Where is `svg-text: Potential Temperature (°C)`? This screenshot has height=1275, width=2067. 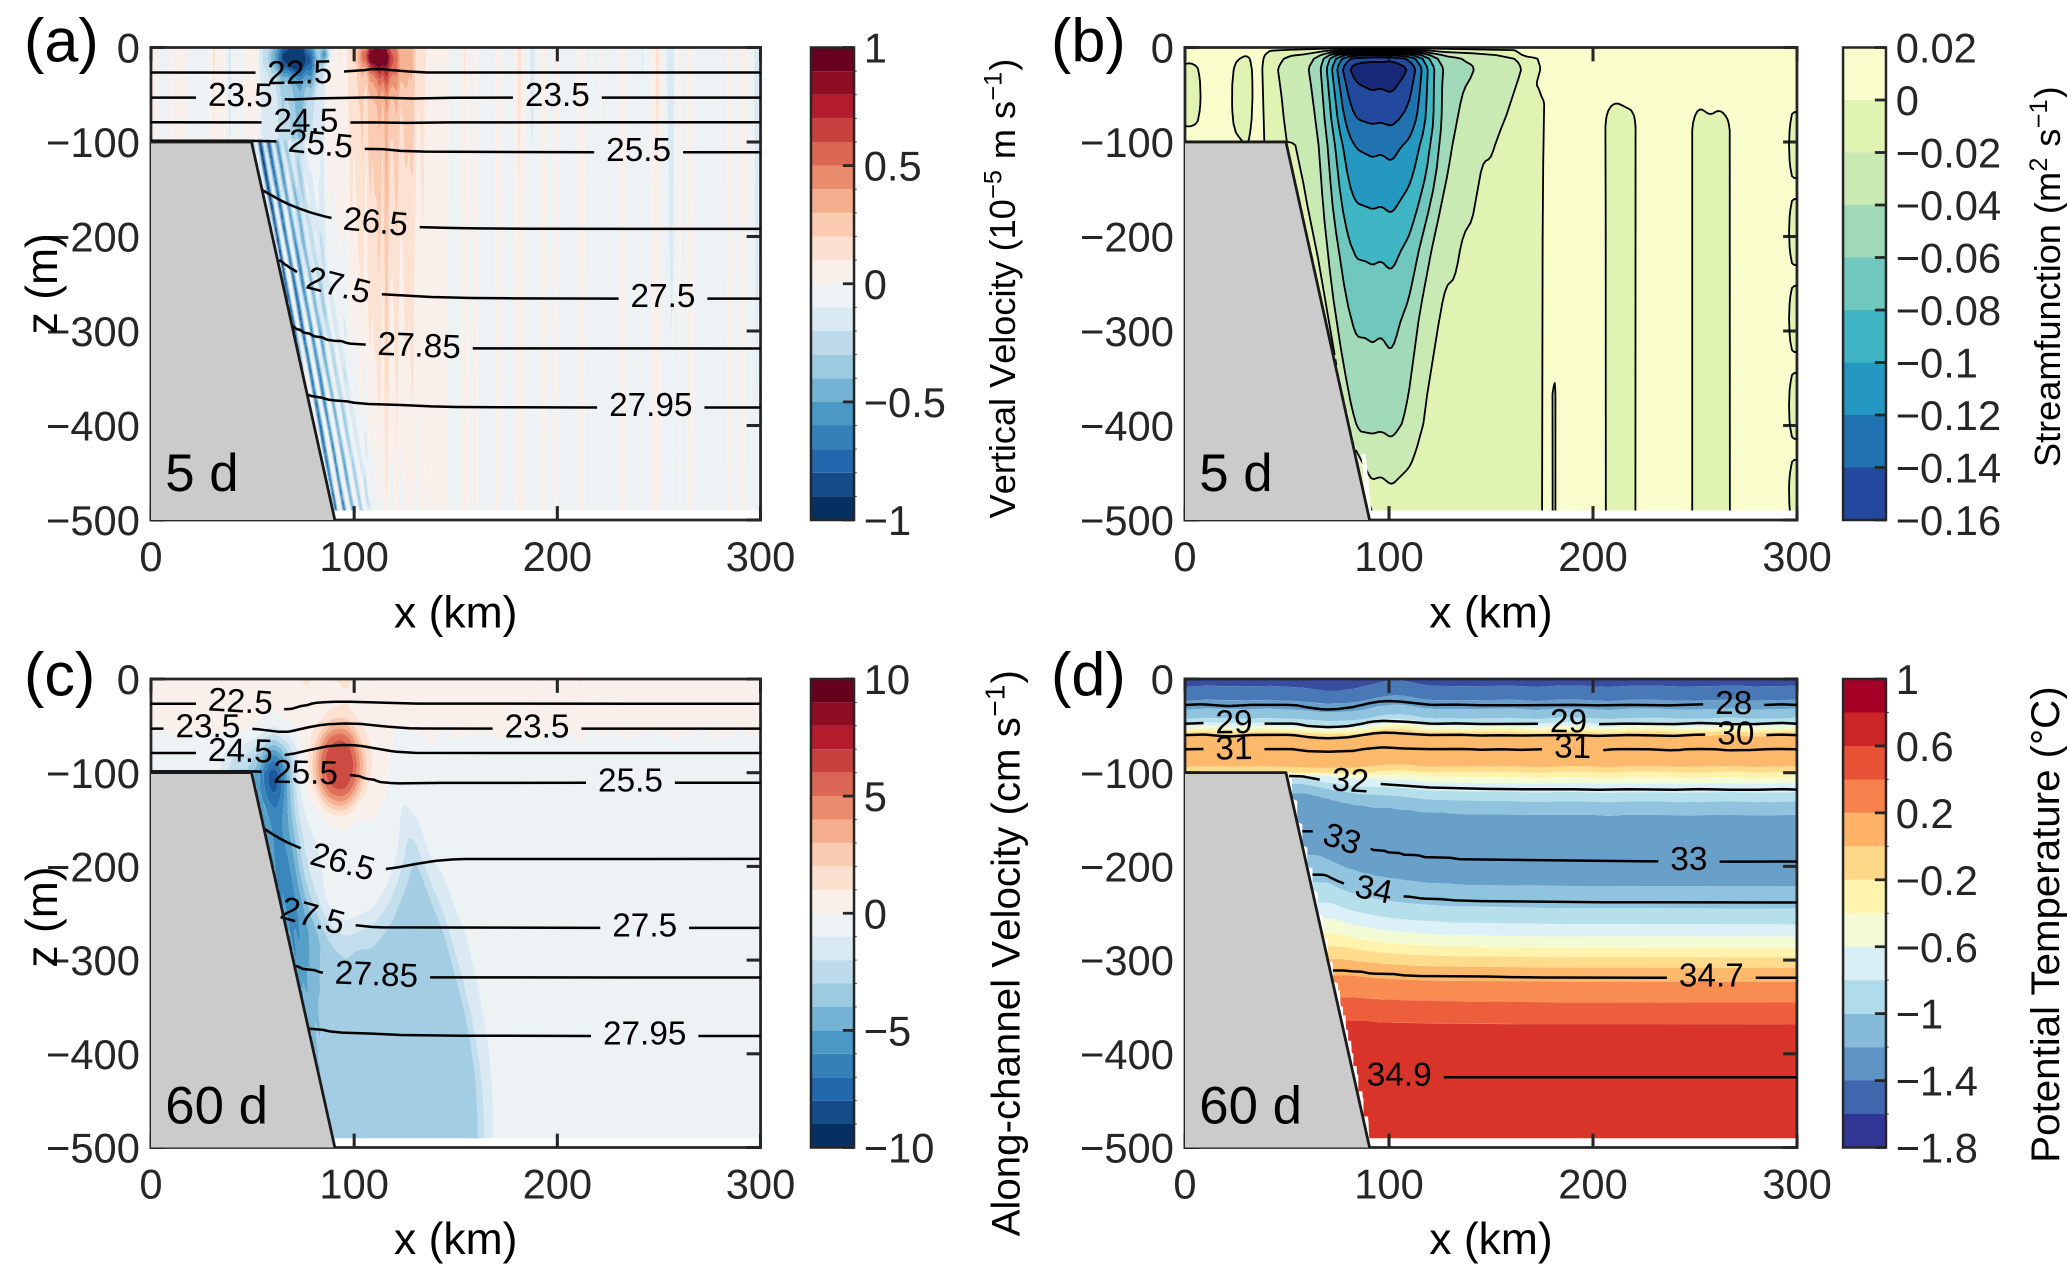 svg-text: Potential Temperature (°C) is located at coordinates (2045, 924).